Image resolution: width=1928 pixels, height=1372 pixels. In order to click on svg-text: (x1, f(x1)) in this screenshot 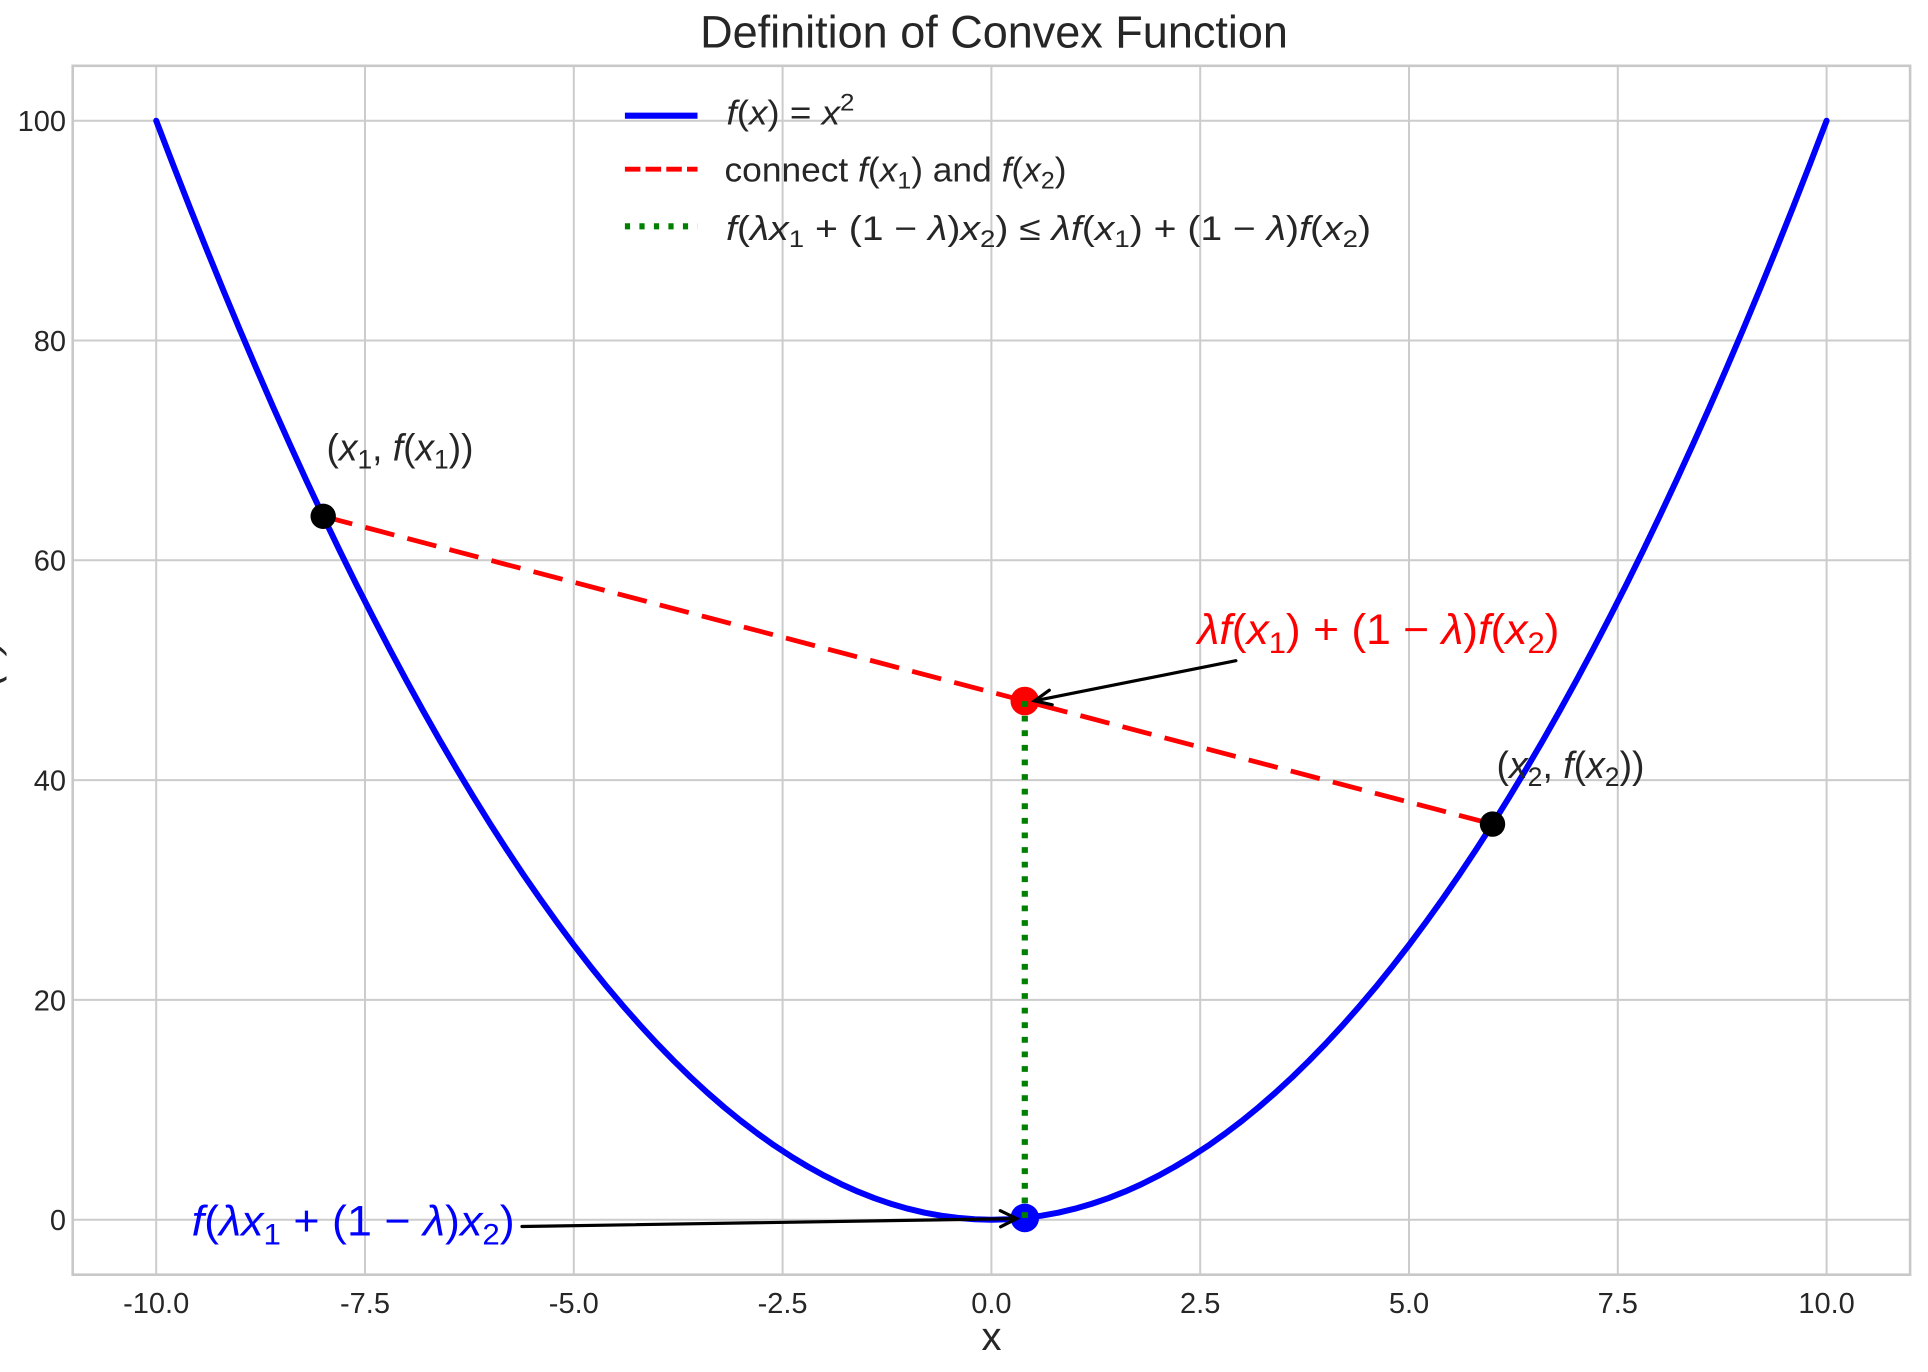, I will do `click(400, 451)`.